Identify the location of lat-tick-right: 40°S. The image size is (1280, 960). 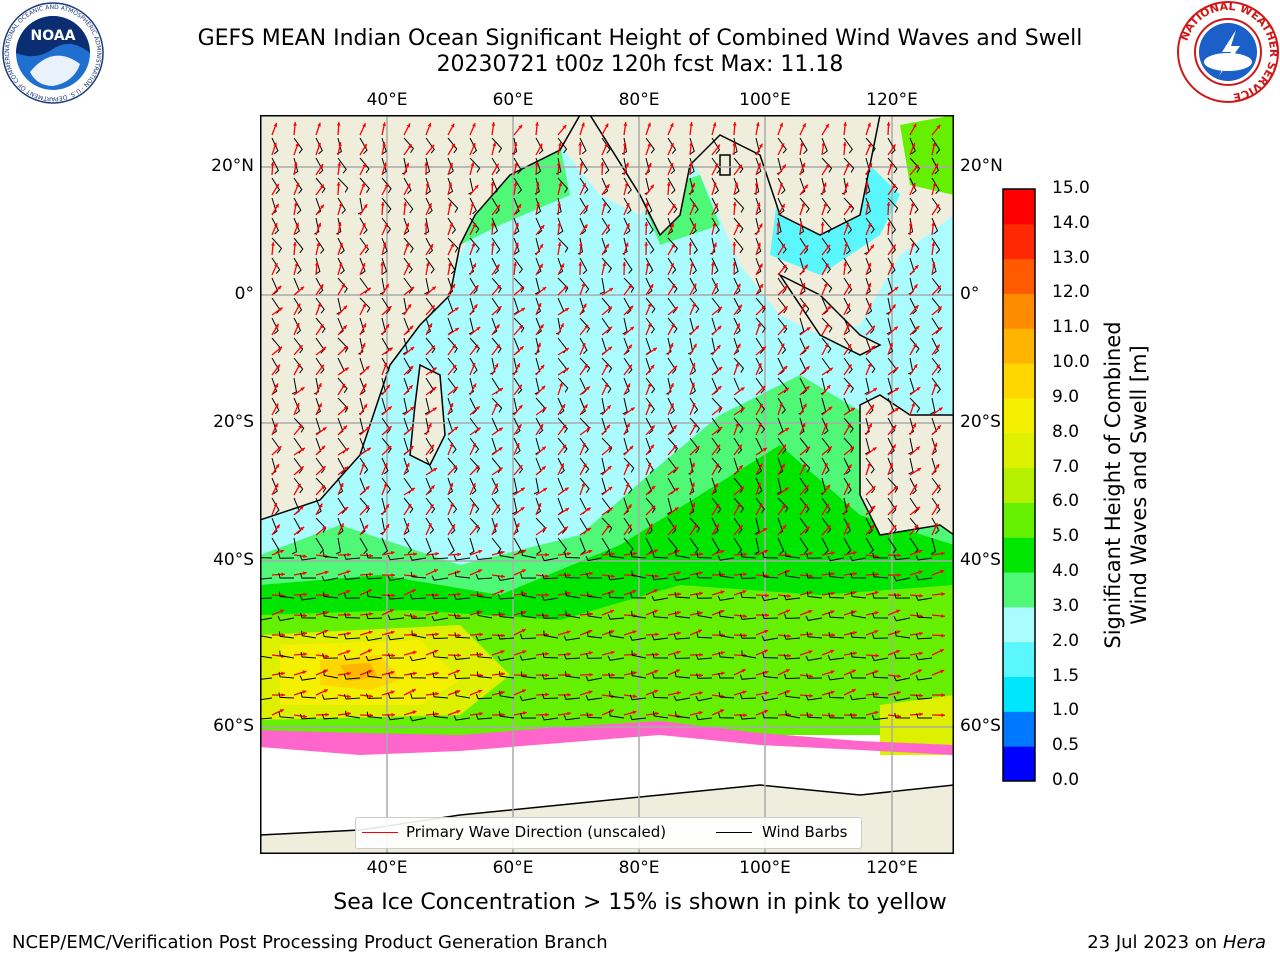
(980, 560).